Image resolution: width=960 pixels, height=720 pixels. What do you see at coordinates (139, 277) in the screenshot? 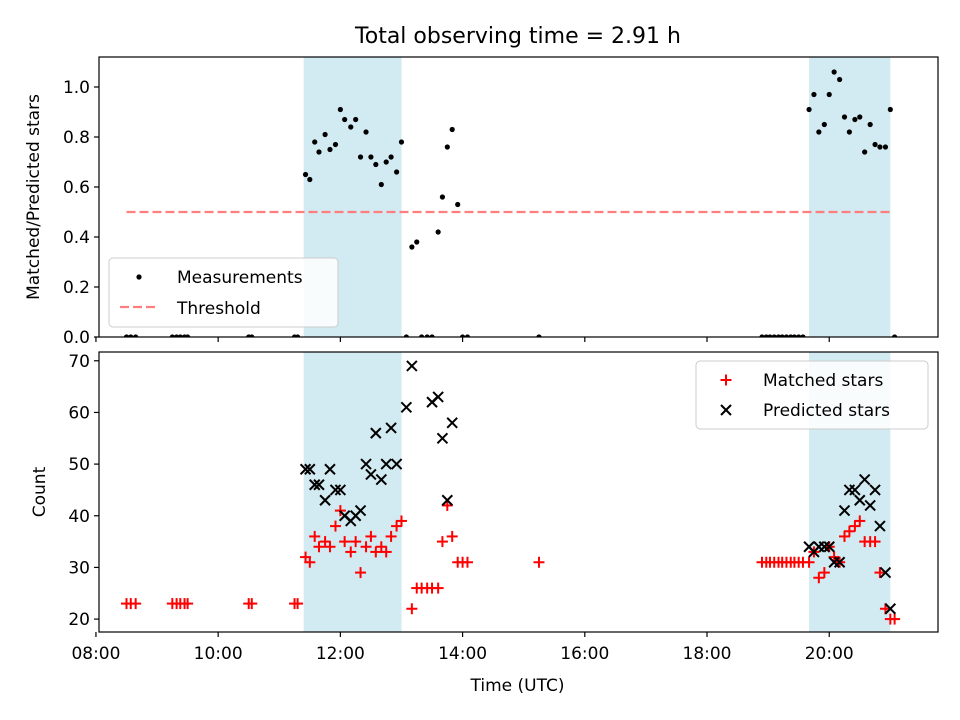
I see `legend-measurement-swatch` at bounding box center [139, 277].